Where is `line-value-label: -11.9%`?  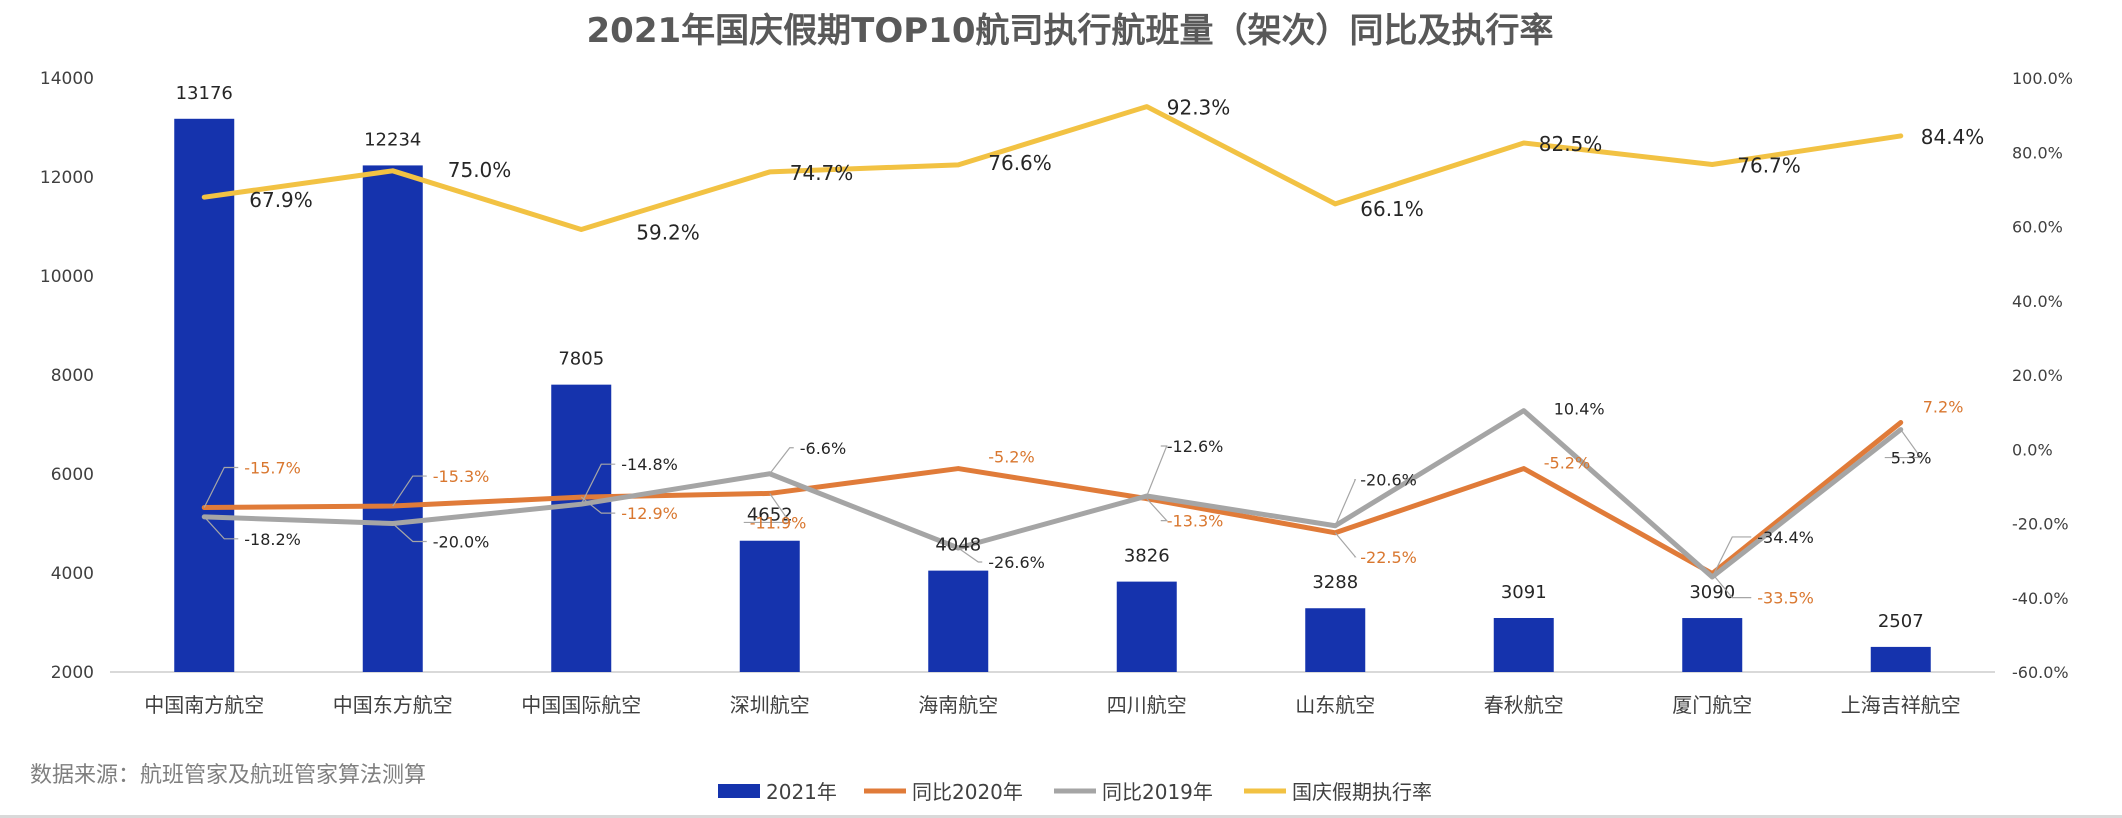
line-value-label: -11.9% is located at coordinates (778, 522).